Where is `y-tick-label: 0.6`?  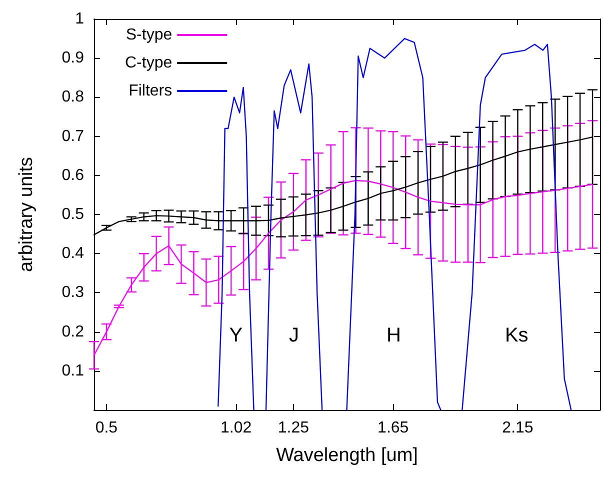 y-tick-label: 0.6 is located at coordinates (73, 175).